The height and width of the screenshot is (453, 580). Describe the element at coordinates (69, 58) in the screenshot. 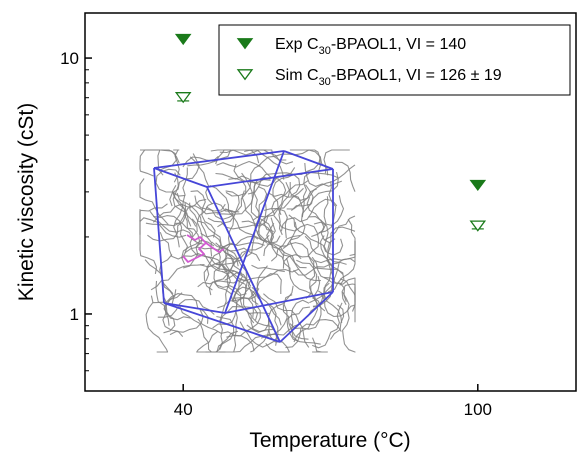

I see `y-tick-label: 10` at that location.